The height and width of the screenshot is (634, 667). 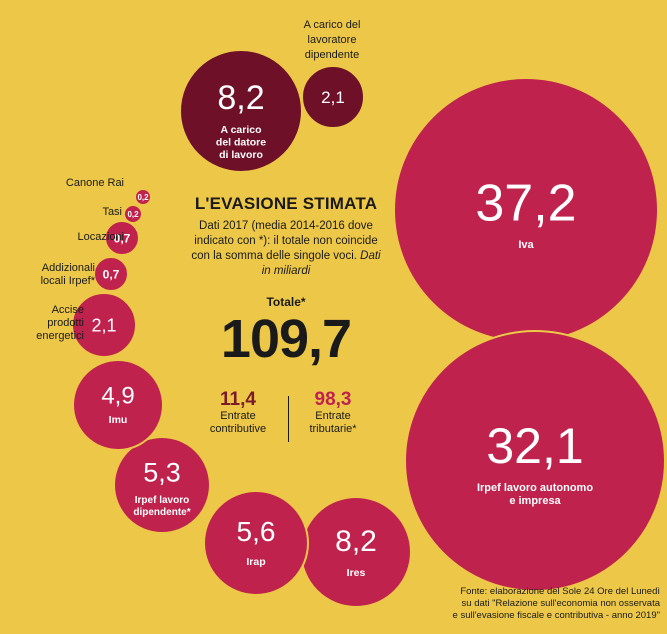 I want to click on split-contributive: 11,4 Entrate contributive, so click(x=238, y=412).